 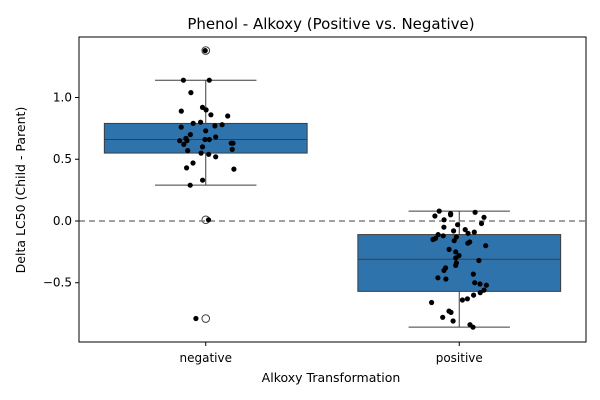 I want to click on x-axis-label: Alkoxy Transformation, so click(x=331, y=377).